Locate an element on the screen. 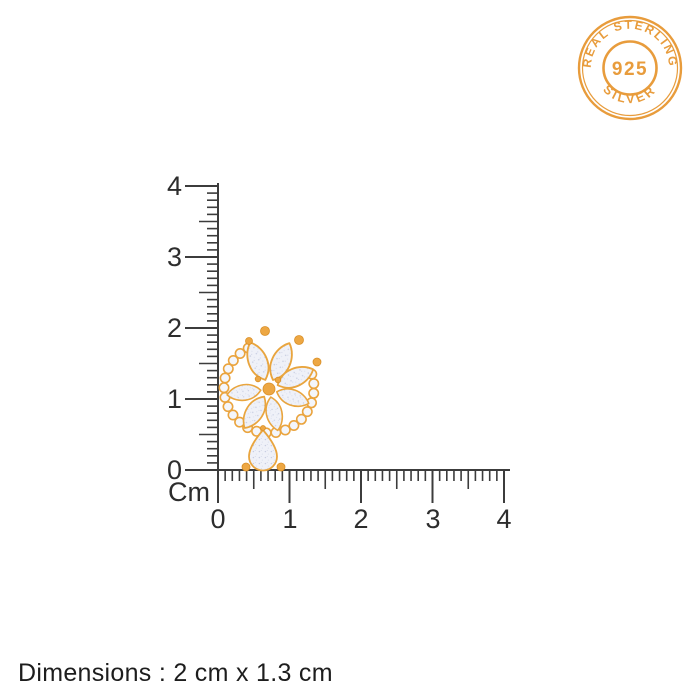 The width and height of the screenshot is (700, 700). horizontal-ruler-ticks is located at coordinates (361, 486).